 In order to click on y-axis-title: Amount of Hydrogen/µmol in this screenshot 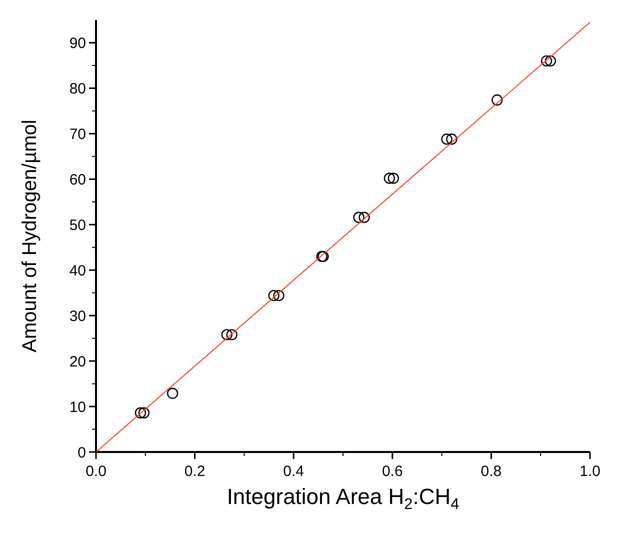, I will do `click(30, 236)`.